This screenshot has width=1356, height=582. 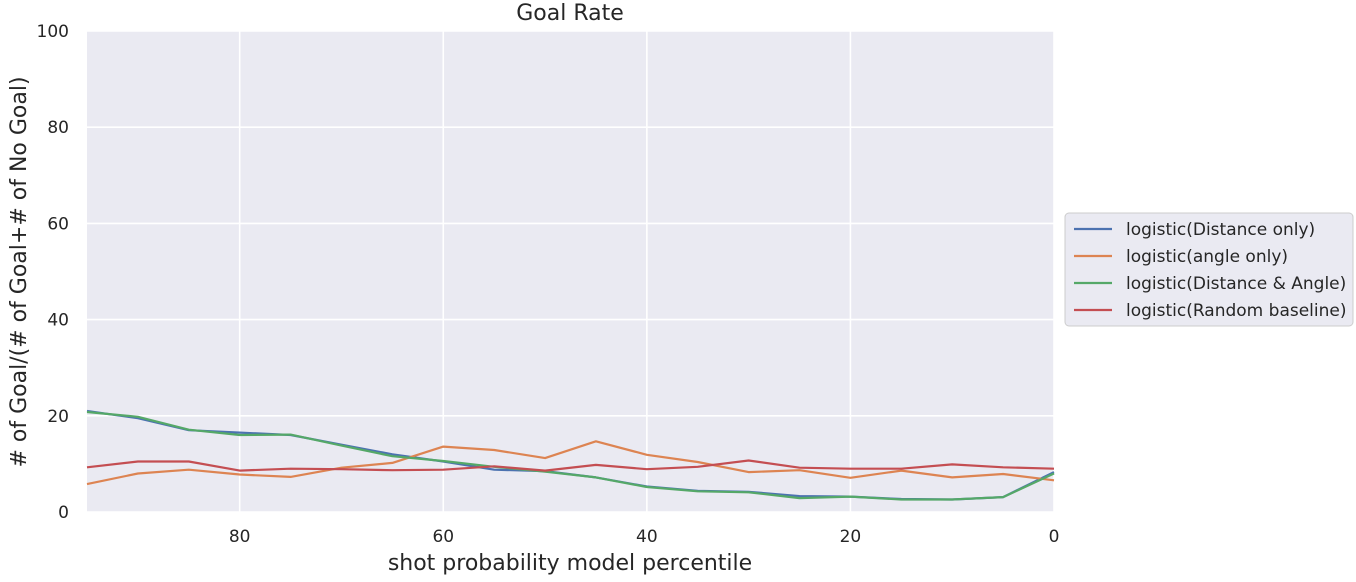 I want to click on y-tick-label: 100, so click(x=53, y=32).